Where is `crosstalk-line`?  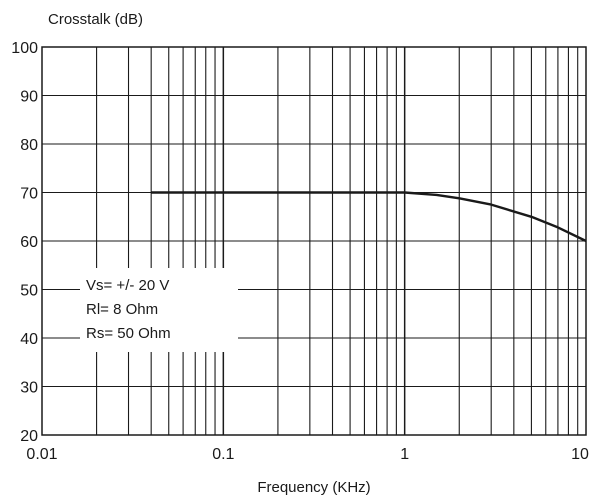
crosstalk-line is located at coordinates (369, 217).